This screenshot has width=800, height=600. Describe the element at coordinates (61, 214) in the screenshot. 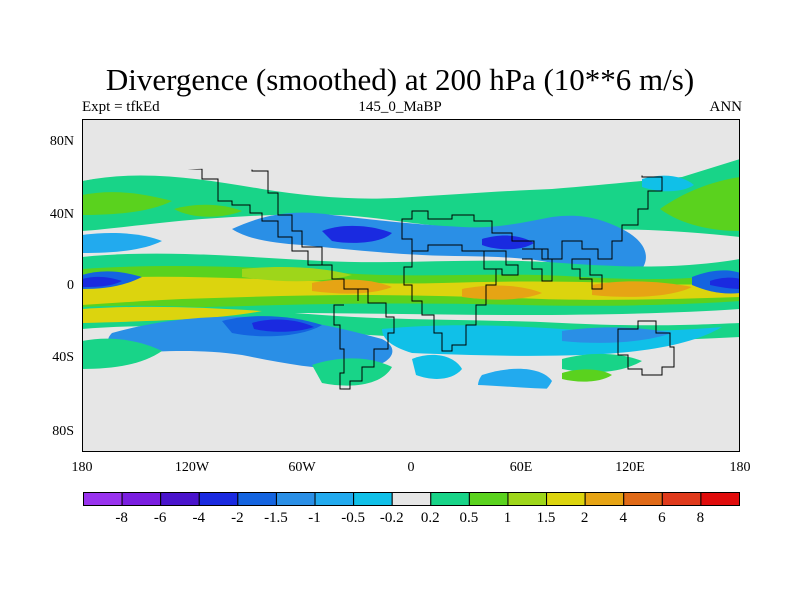

I see `lat-tick-40n: 40N` at that location.